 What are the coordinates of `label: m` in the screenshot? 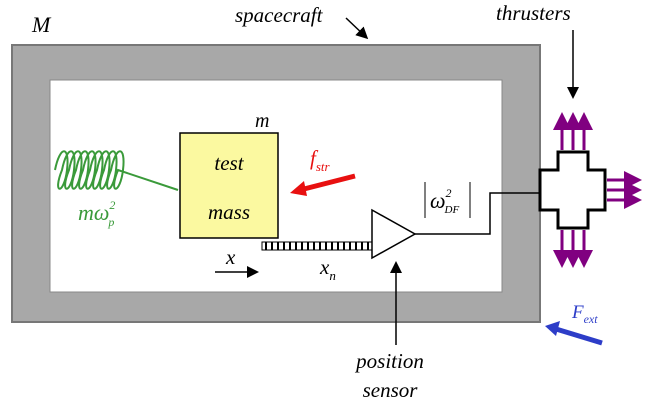 It's located at (262, 121).